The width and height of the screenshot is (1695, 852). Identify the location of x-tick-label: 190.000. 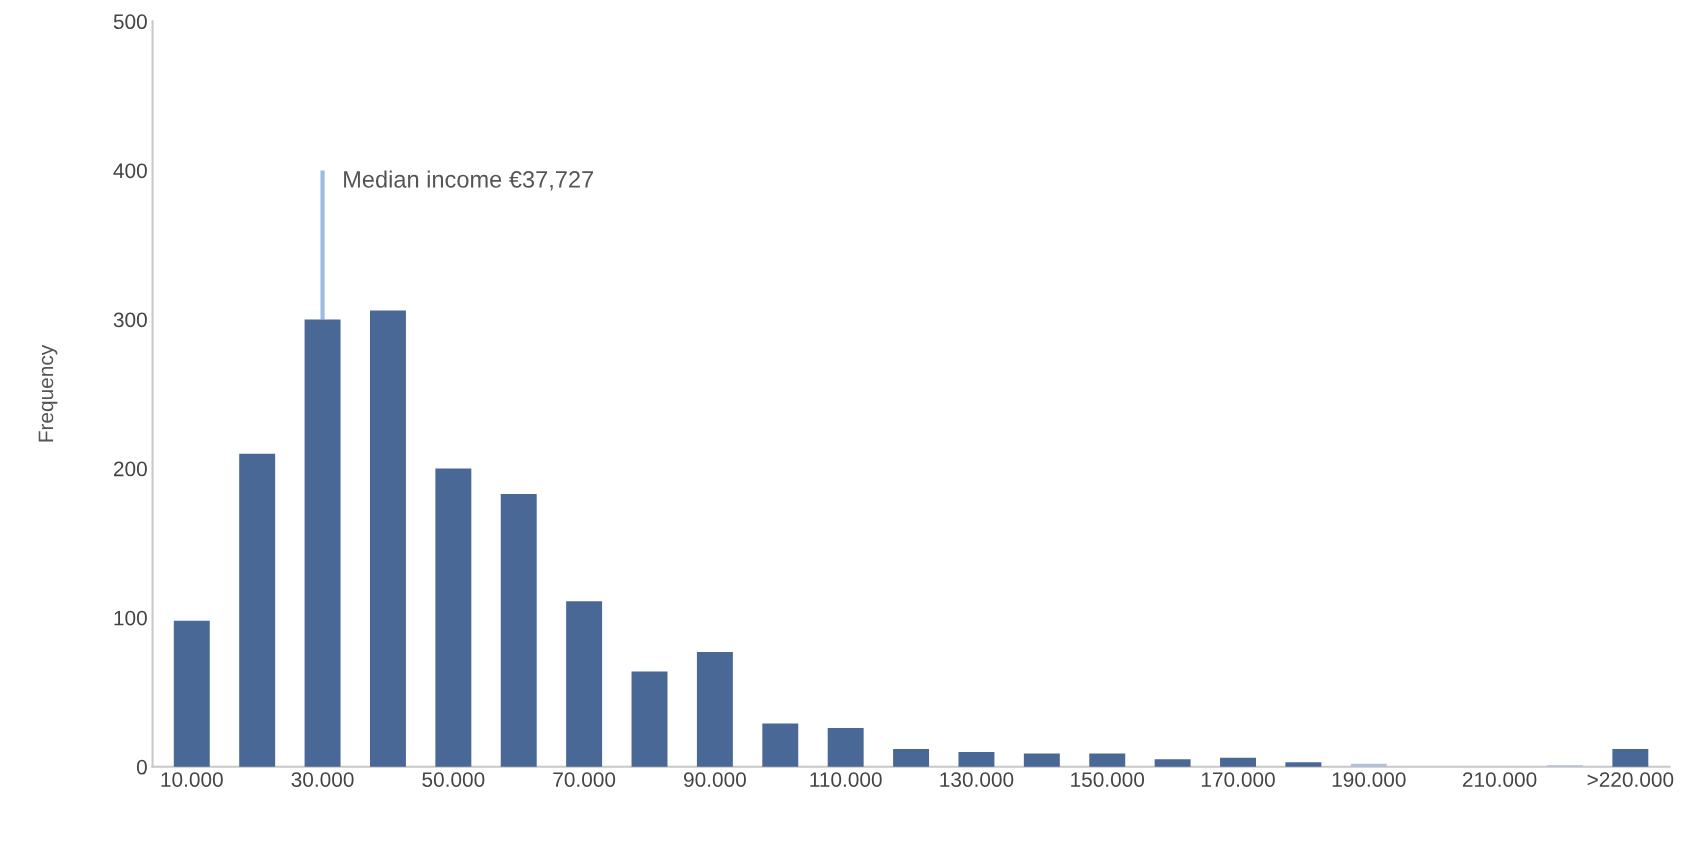
(1369, 779).